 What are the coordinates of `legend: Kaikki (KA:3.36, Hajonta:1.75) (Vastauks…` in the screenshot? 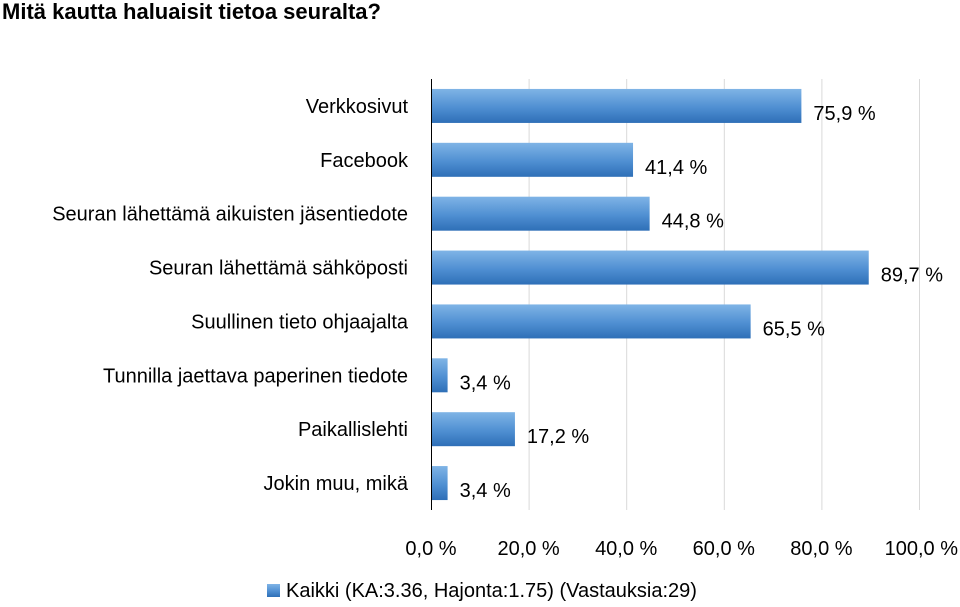 It's located at (482, 591).